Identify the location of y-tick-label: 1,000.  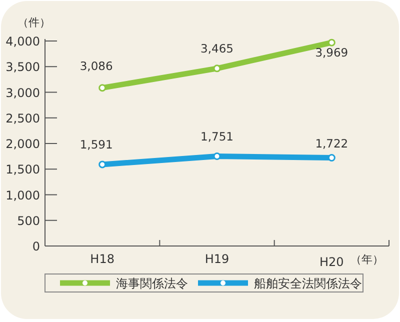
(23, 195).